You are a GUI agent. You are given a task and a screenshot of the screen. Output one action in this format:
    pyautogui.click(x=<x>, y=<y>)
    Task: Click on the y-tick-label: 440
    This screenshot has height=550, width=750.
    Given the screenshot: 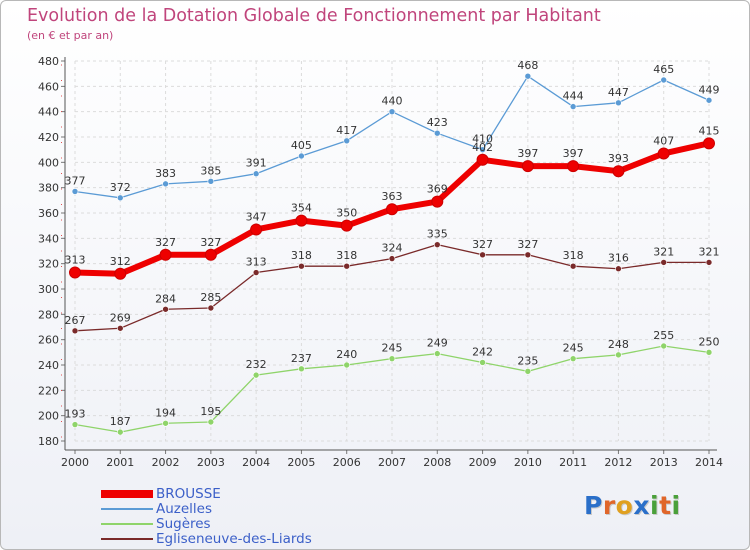 What is the action you would take?
    pyautogui.click(x=48, y=112)
    